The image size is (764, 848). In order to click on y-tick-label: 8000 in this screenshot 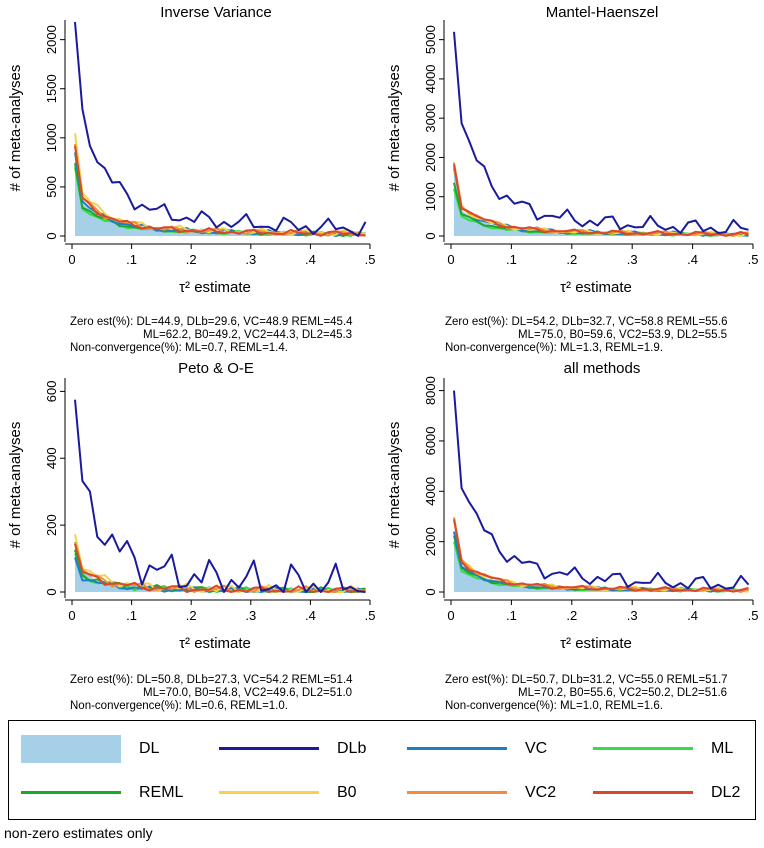, I will do `click(430, 390)`.